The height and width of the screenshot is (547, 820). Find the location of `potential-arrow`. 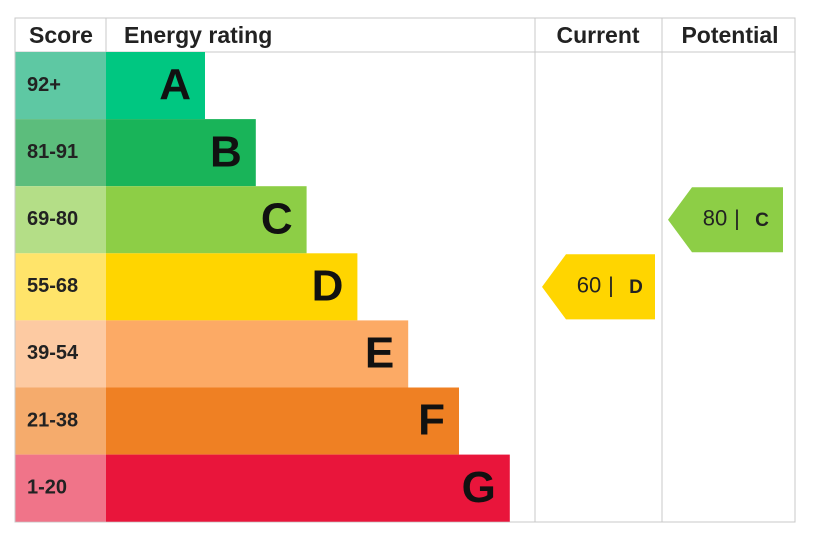

potential-arrow is located at coordinates (725, 220).